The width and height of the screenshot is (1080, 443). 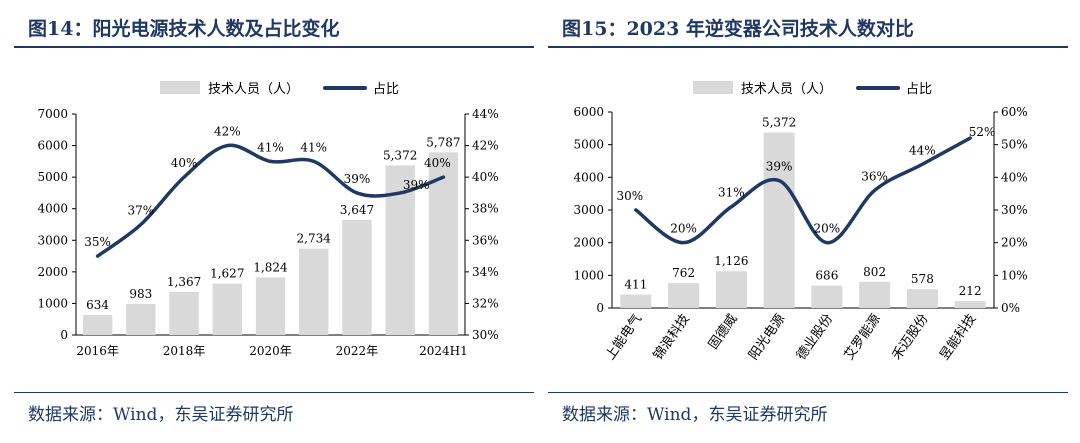 What do you see at coordinates (485, 303) in the screenshot?
I see `right-y-tick-label: 32%` at bounding box center [485, 303].